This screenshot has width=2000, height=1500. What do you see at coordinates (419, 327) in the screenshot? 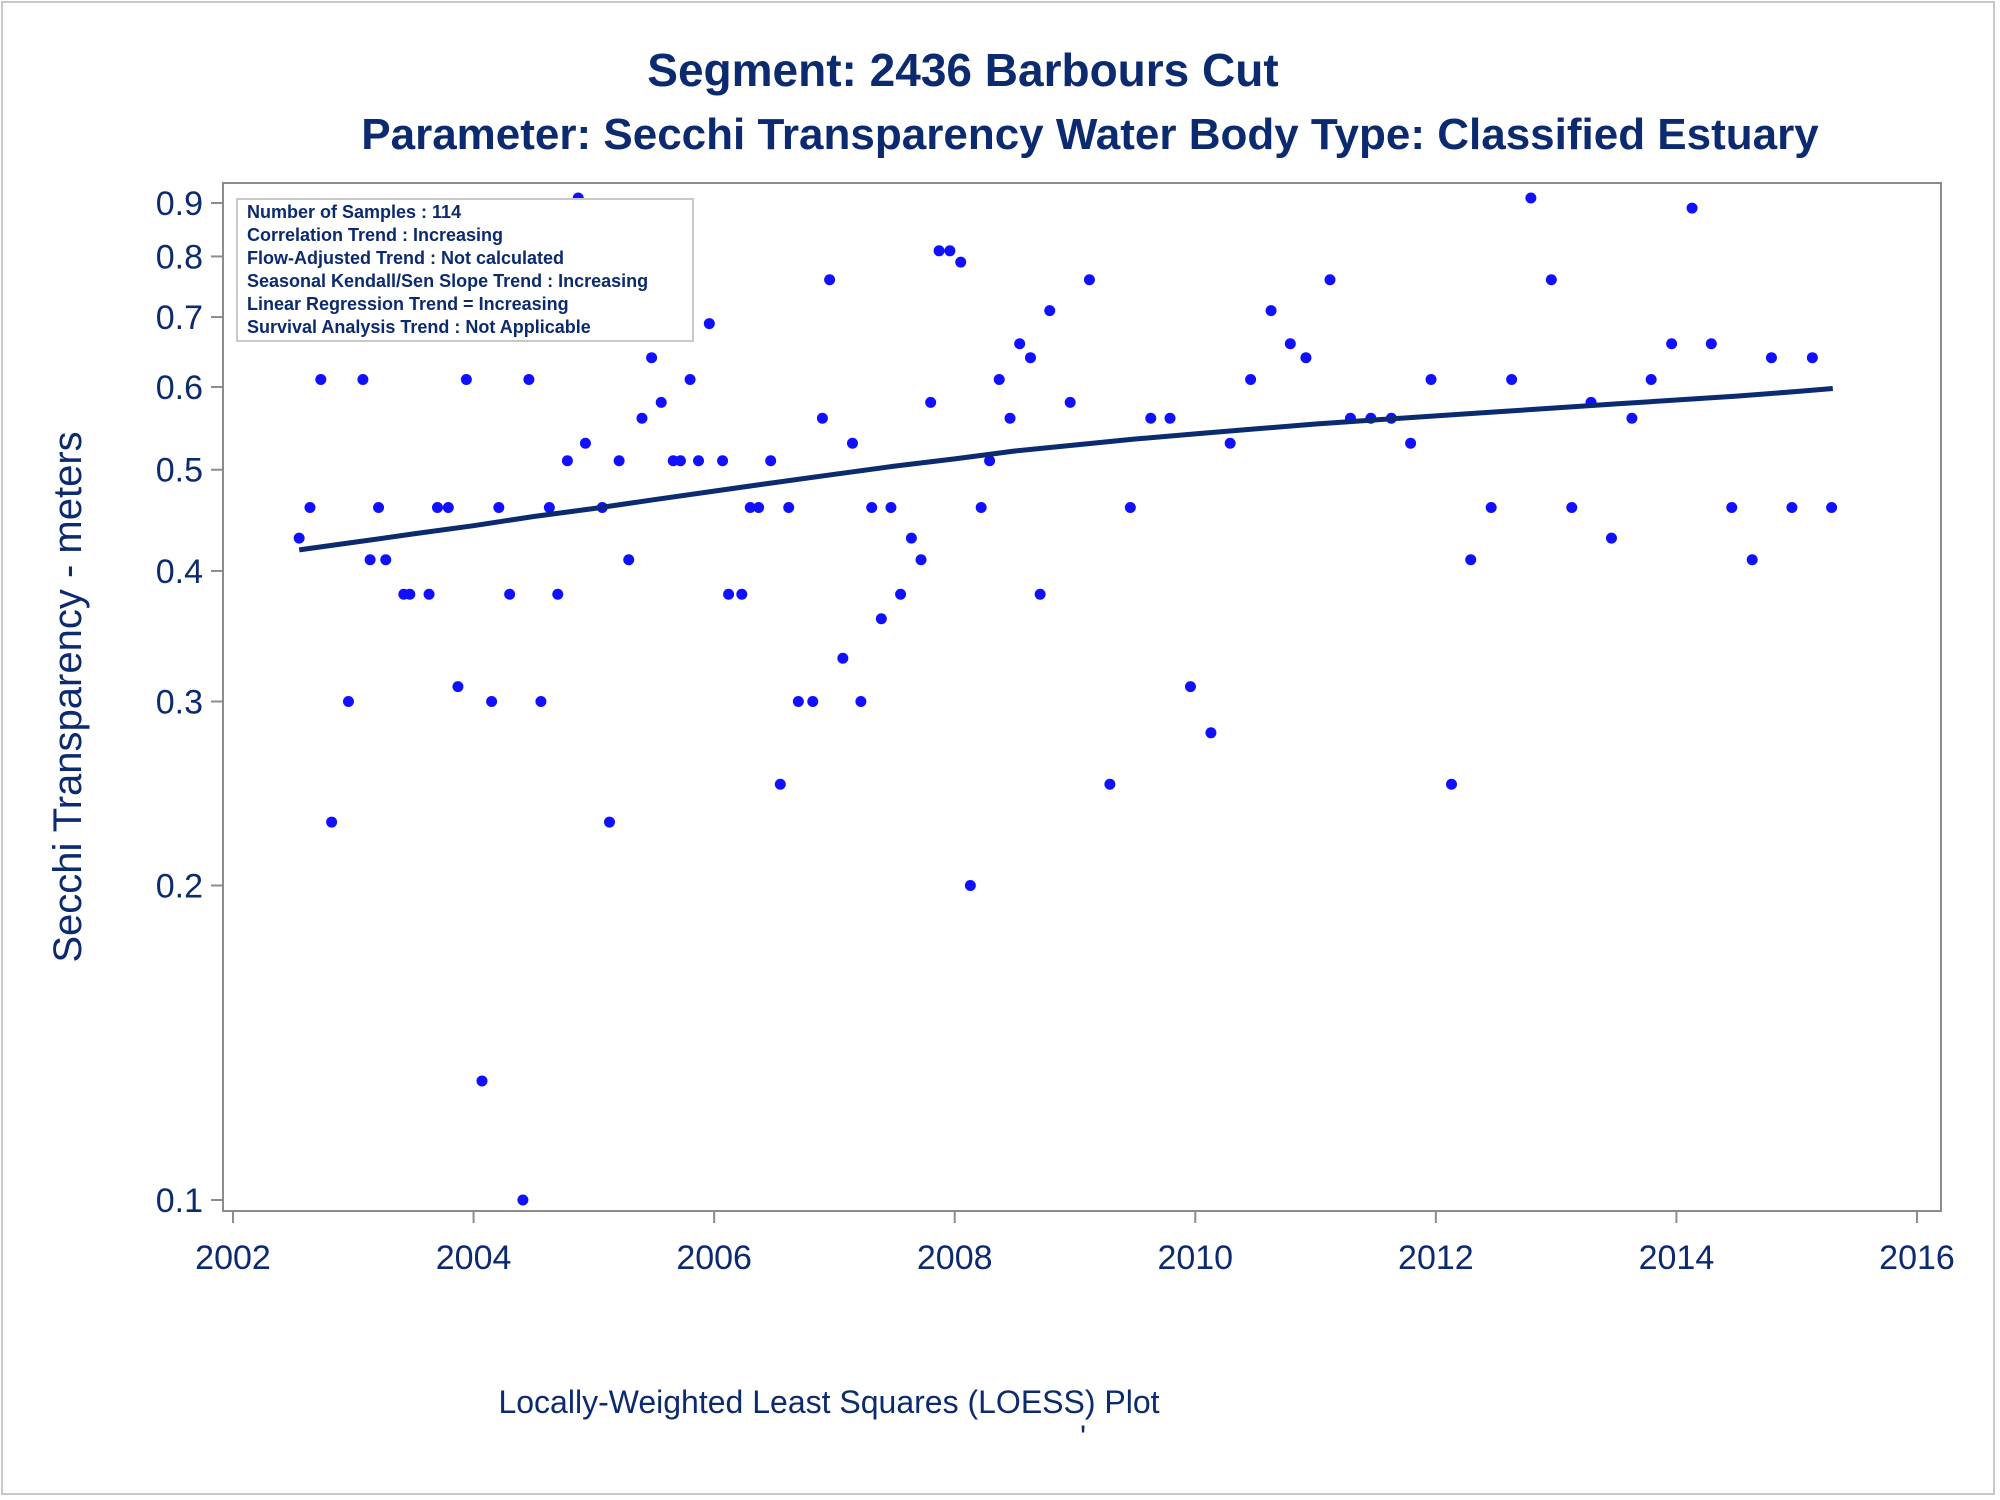
I see `stats-line-survival: Survival Analysis Trend : Not Applicable` at bounding box center [419, 327].